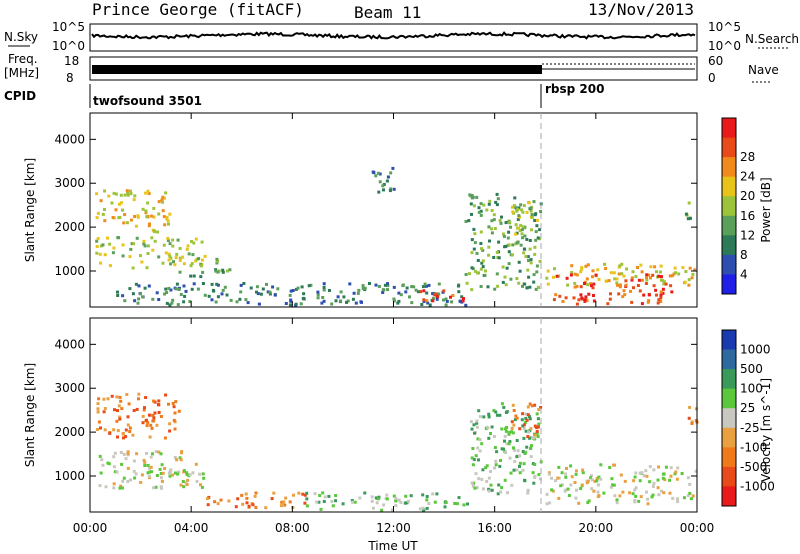 The width and height of the screenshot is (800, 554). I want to click on colorbar-tick-label: 1000, so click(755, 350).